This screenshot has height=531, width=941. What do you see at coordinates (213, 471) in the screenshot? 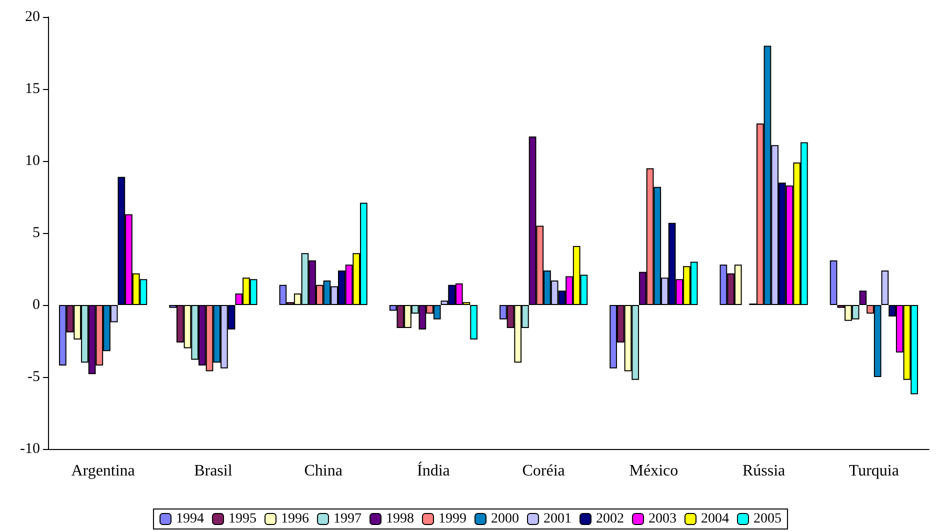
I see `x-tick-label: Brasil` at bounding box center [213, 471].